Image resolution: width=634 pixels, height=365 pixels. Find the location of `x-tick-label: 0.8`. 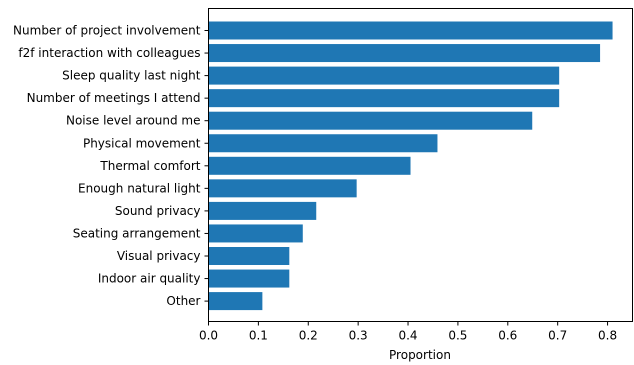

x-tick-label: 0.8 is located at coordinates (607, 336).